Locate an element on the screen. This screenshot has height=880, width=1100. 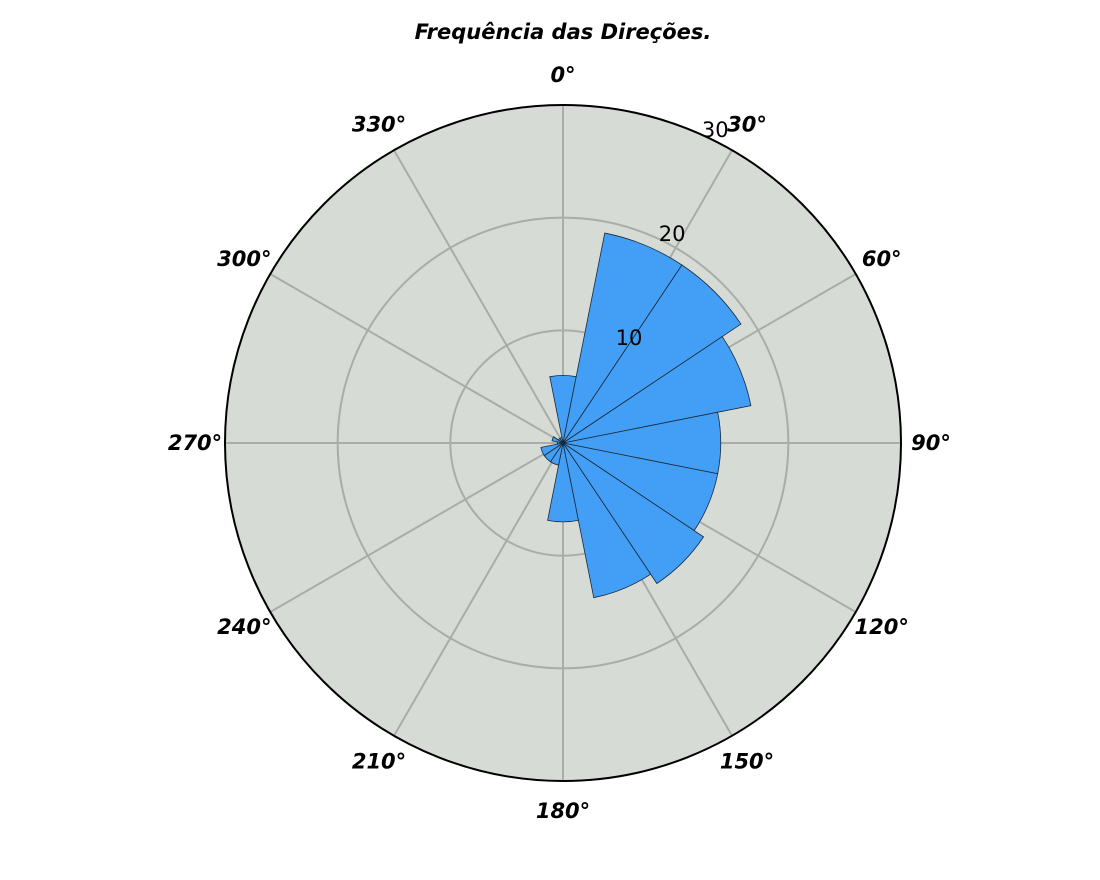
angle-tick-label: 300° is located at coordinates (244, 259).